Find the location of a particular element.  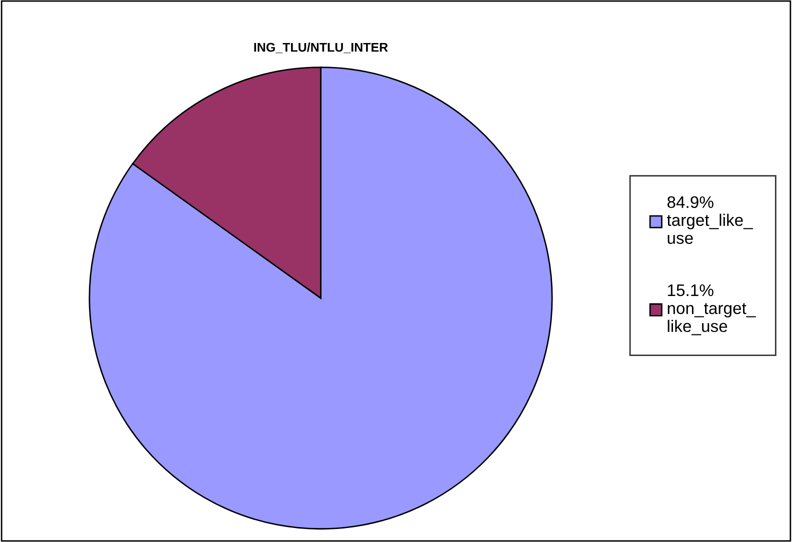

legend-label: target_like_use is located at coordinates (710, 229).